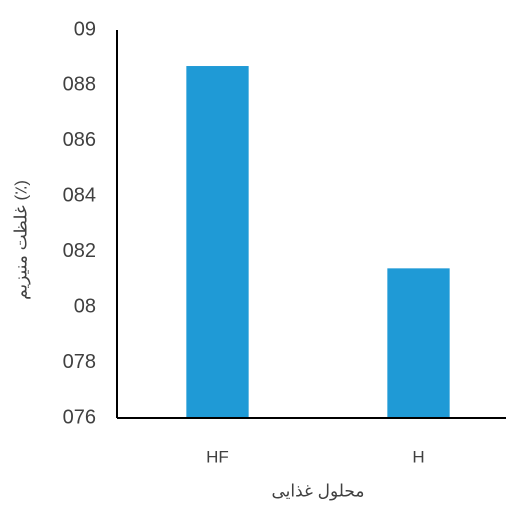  Describe the element at coordinates (79, 85) in the screenshot. I see `y-tick-label: 088` at that location.